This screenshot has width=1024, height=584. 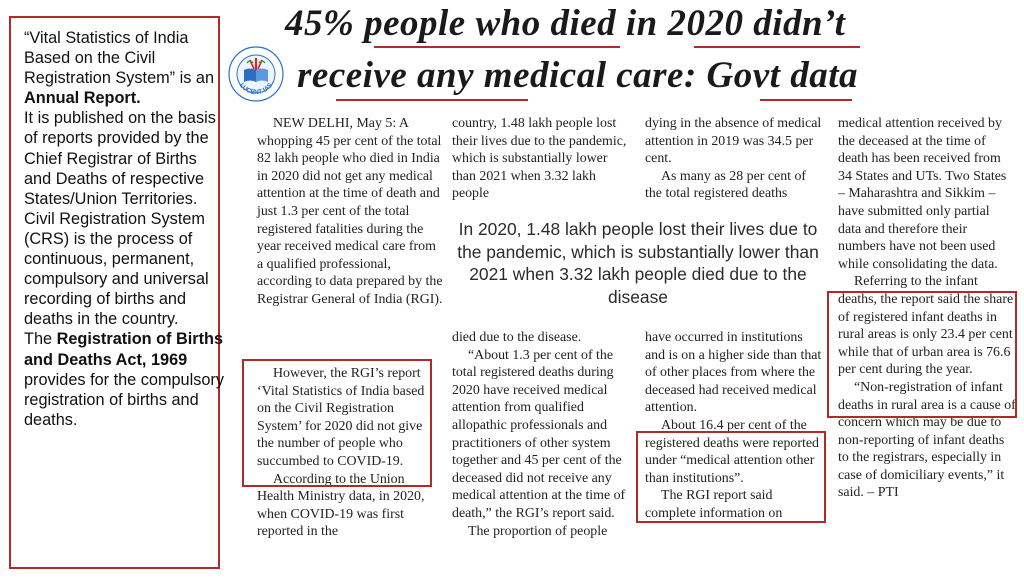 What do you see at coordinates (517, 337) in the screenshot?
I see `article-paragraph: died due to the disease.` at bounding box center [517, 337].